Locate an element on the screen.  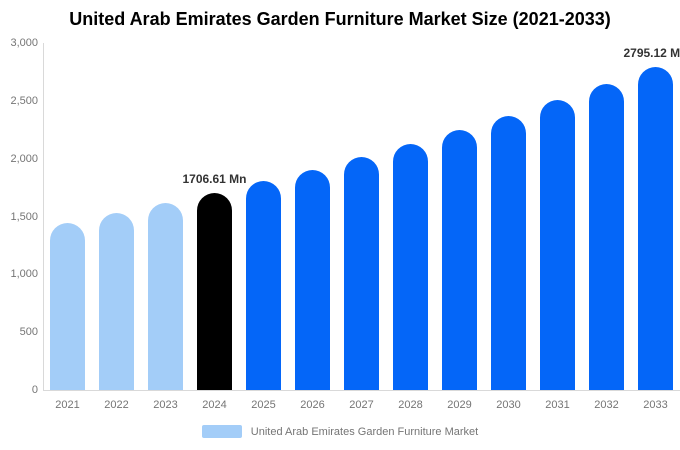
x-tick-label-2032: 2032 is located at coordinates (606, 405).